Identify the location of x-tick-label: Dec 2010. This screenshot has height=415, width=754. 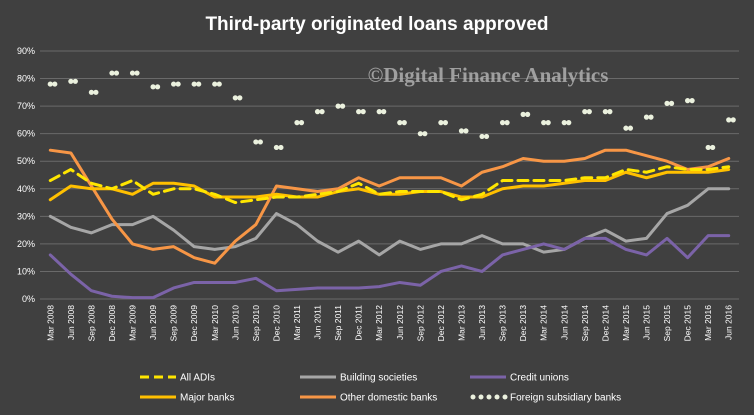
(276, 323).